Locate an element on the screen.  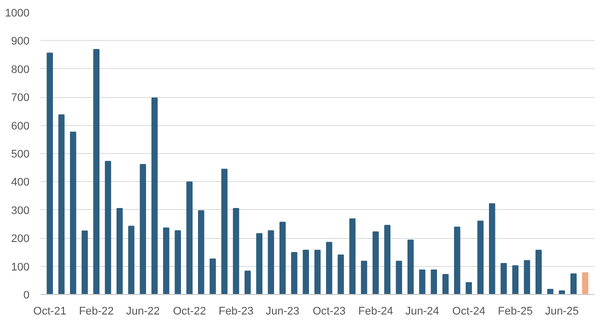
x-tick-label: Feb-25 is located at coordinates (515, 312).